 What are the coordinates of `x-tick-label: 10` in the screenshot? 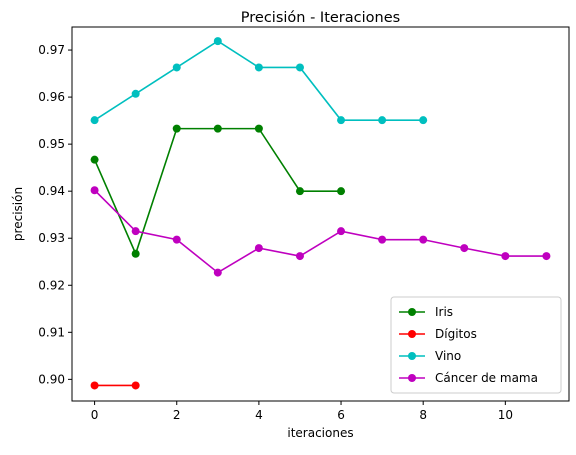 It's located at (505, 415).